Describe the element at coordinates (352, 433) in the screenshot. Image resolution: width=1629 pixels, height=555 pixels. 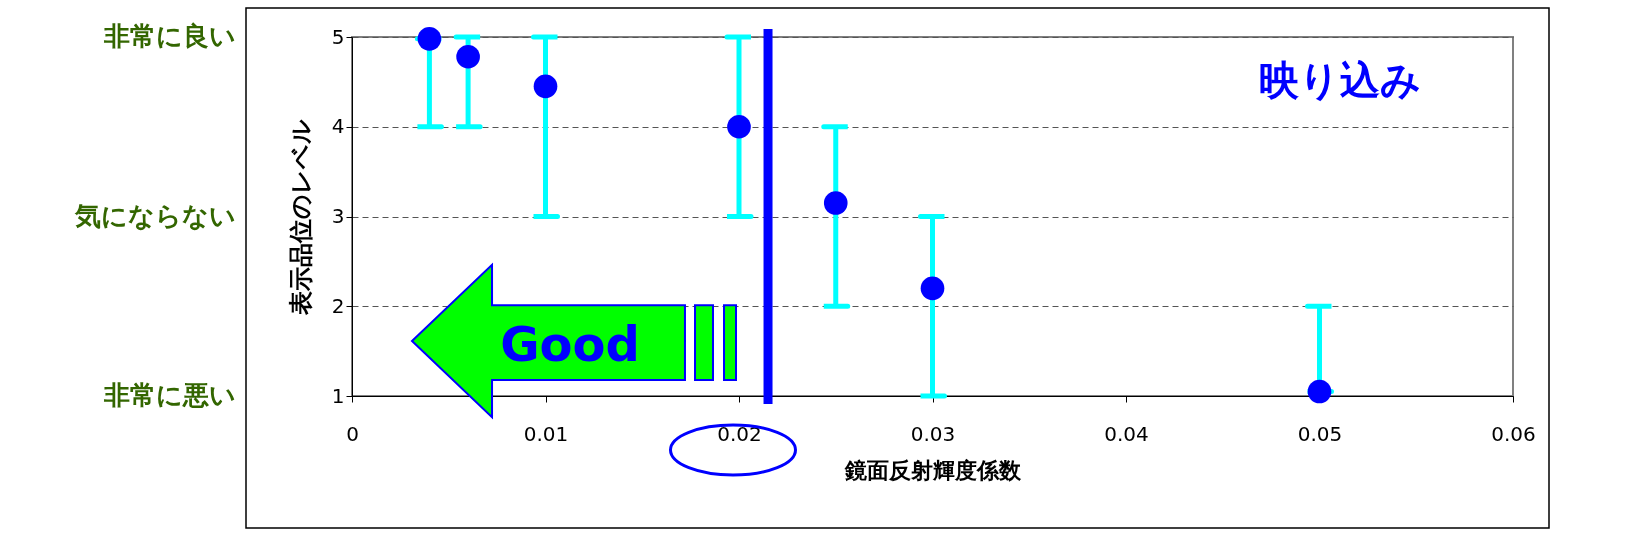
I see `x-tick-label: 0` at that location.